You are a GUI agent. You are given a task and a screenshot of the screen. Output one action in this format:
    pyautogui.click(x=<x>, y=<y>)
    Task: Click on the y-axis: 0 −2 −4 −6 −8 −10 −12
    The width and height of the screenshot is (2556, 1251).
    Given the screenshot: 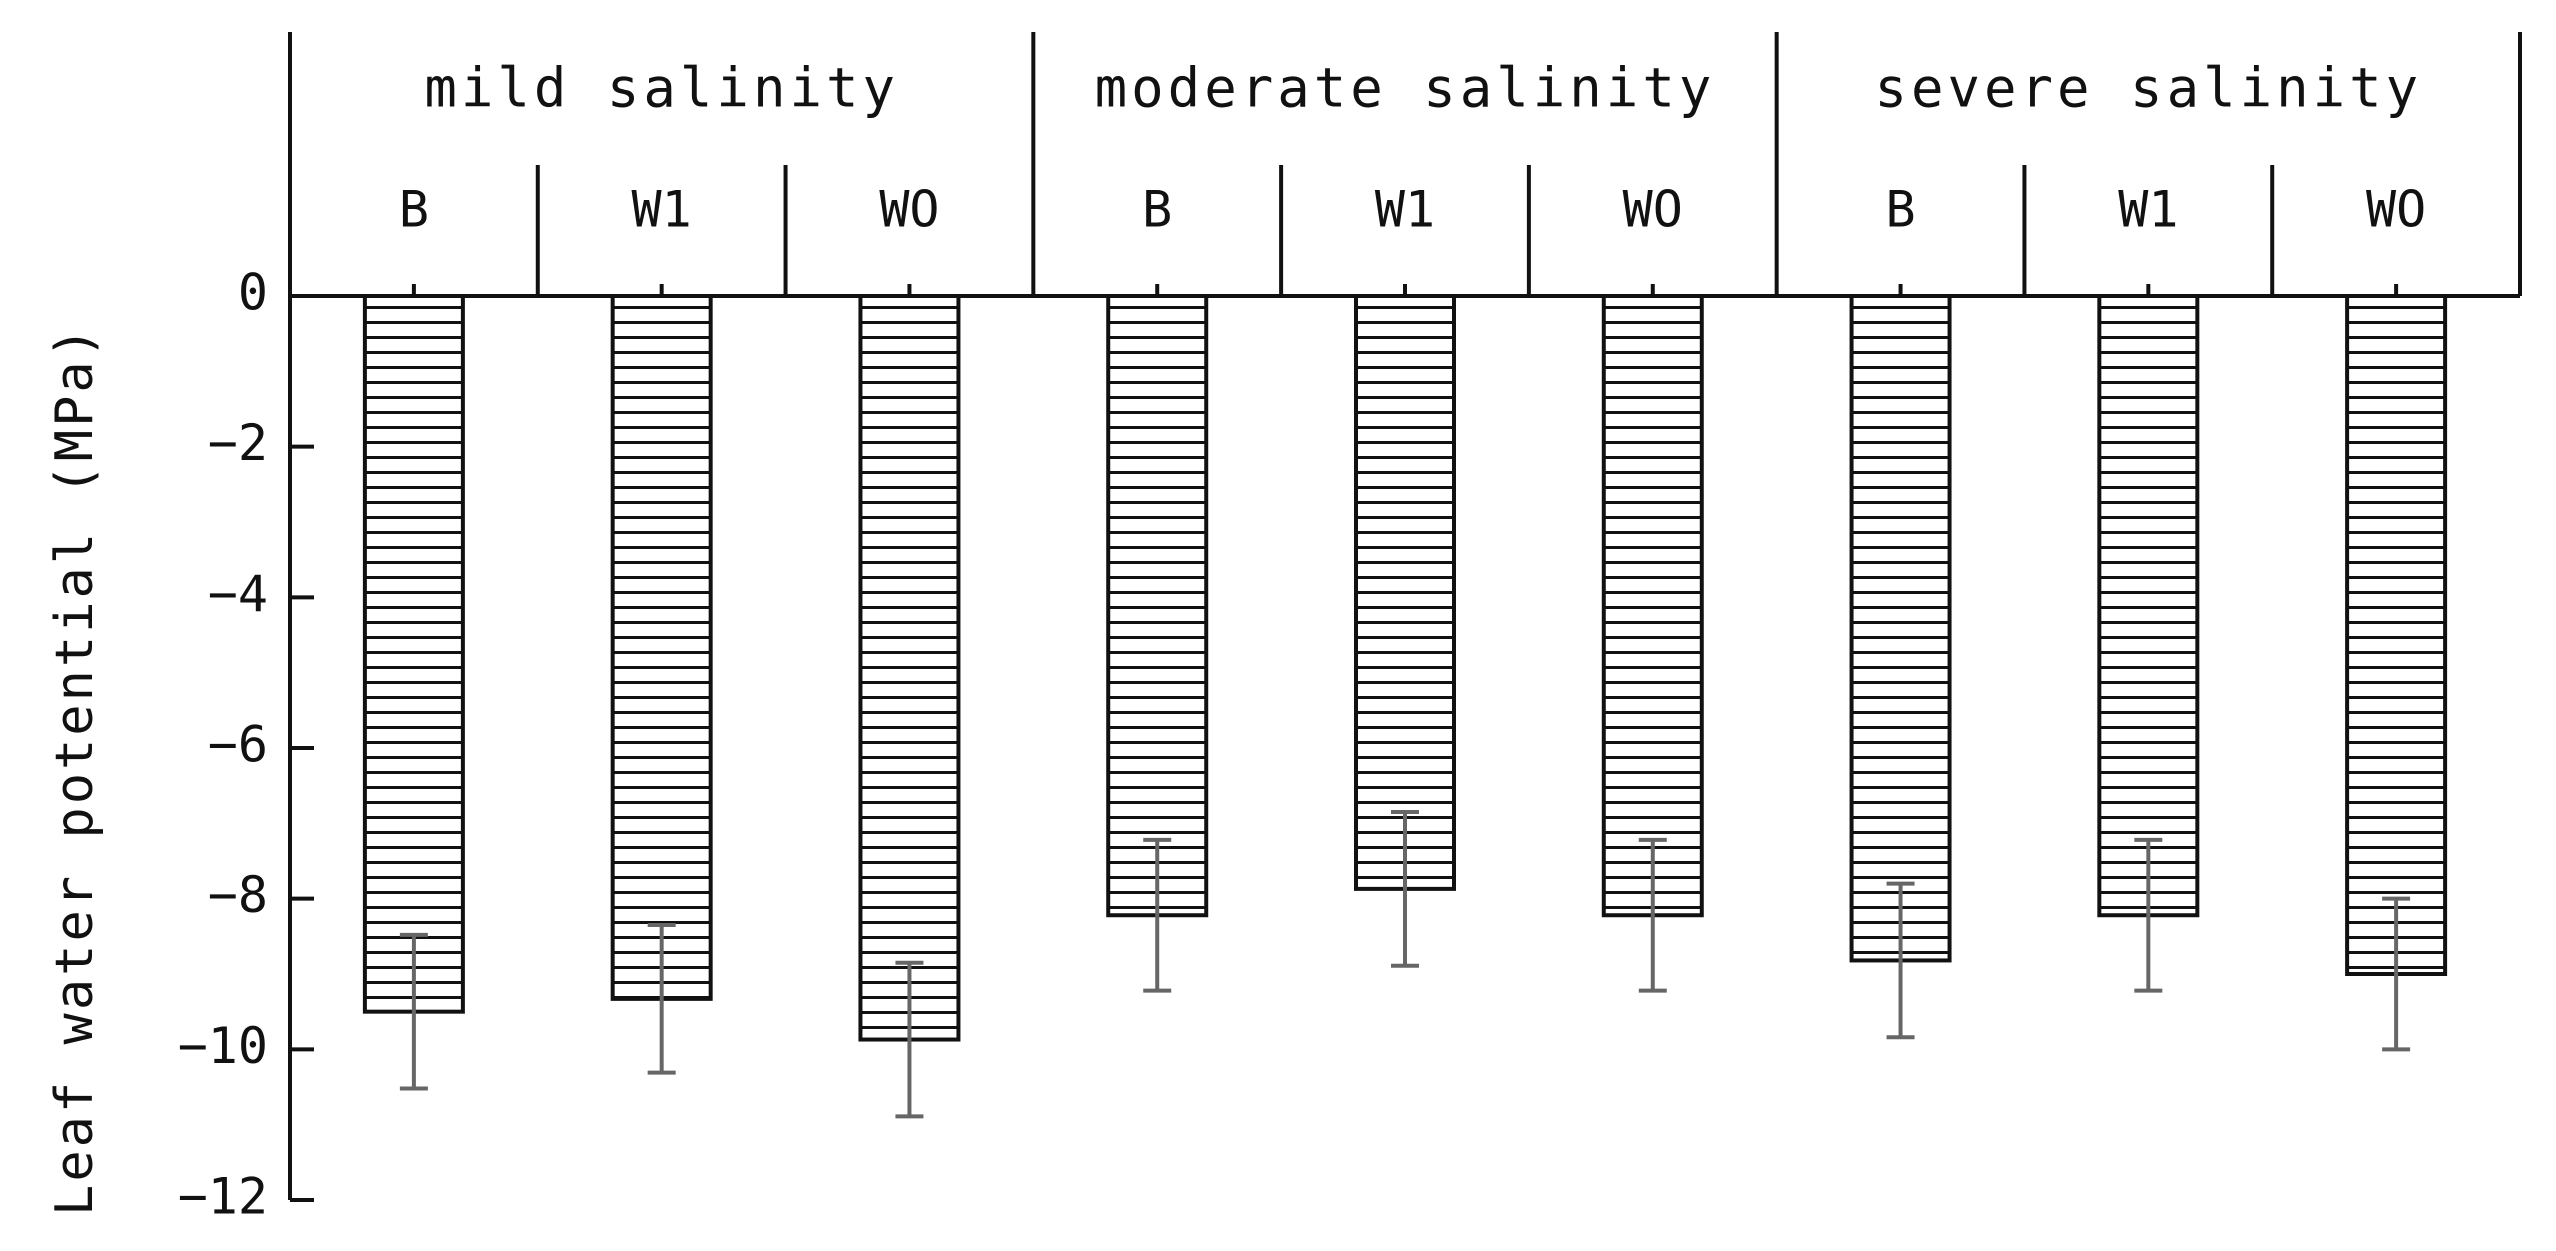 What is the action you would take?
    pyautogui.click(x=246, y=745)
    